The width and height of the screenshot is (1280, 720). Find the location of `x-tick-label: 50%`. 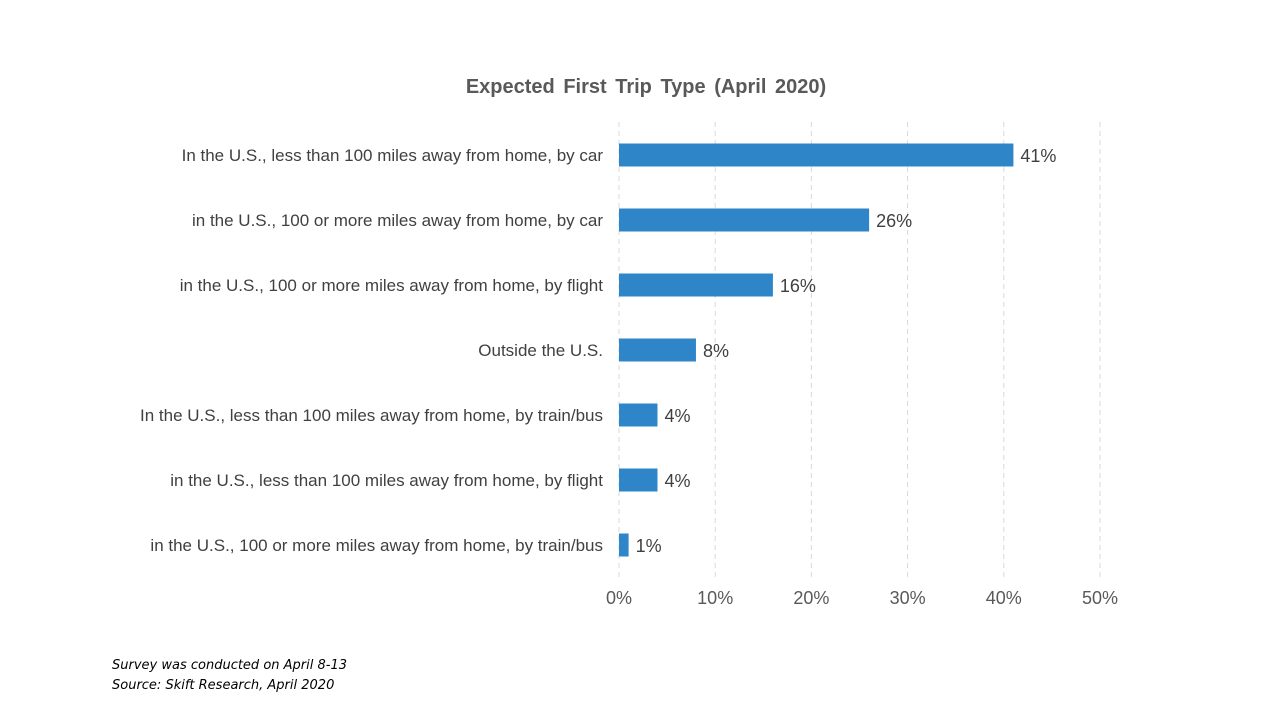

x-tick-label: 50% is located at coordinates (1100, 598).